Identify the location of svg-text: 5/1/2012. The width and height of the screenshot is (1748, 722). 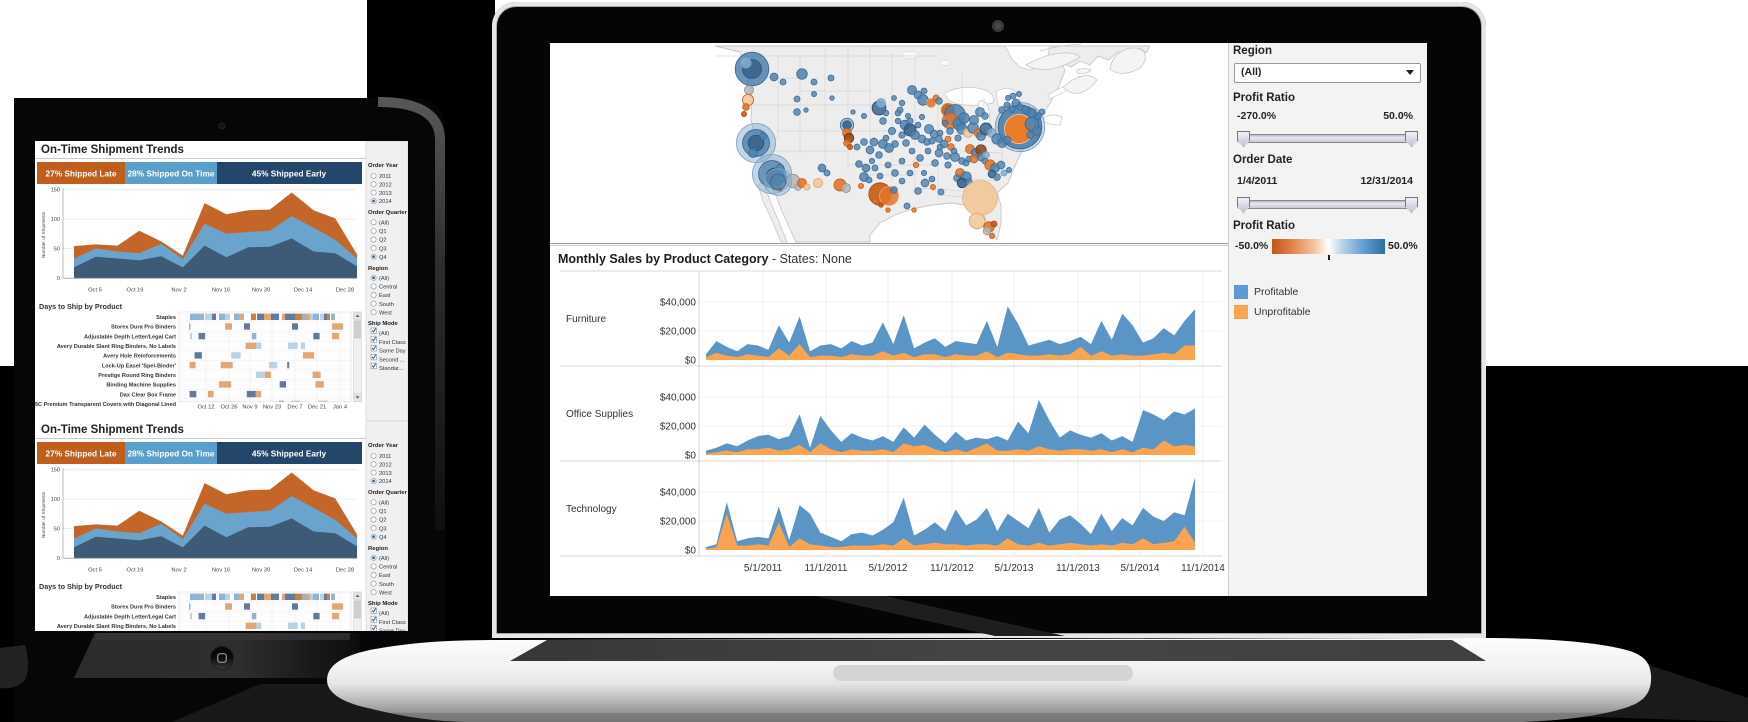
(888, 568).